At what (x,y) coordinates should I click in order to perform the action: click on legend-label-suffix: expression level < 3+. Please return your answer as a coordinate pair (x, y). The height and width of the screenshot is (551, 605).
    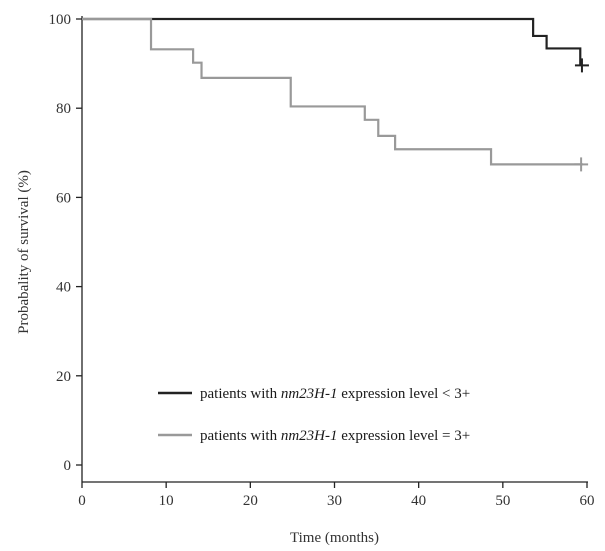
    Looking at the image, I should click on (404, 394).